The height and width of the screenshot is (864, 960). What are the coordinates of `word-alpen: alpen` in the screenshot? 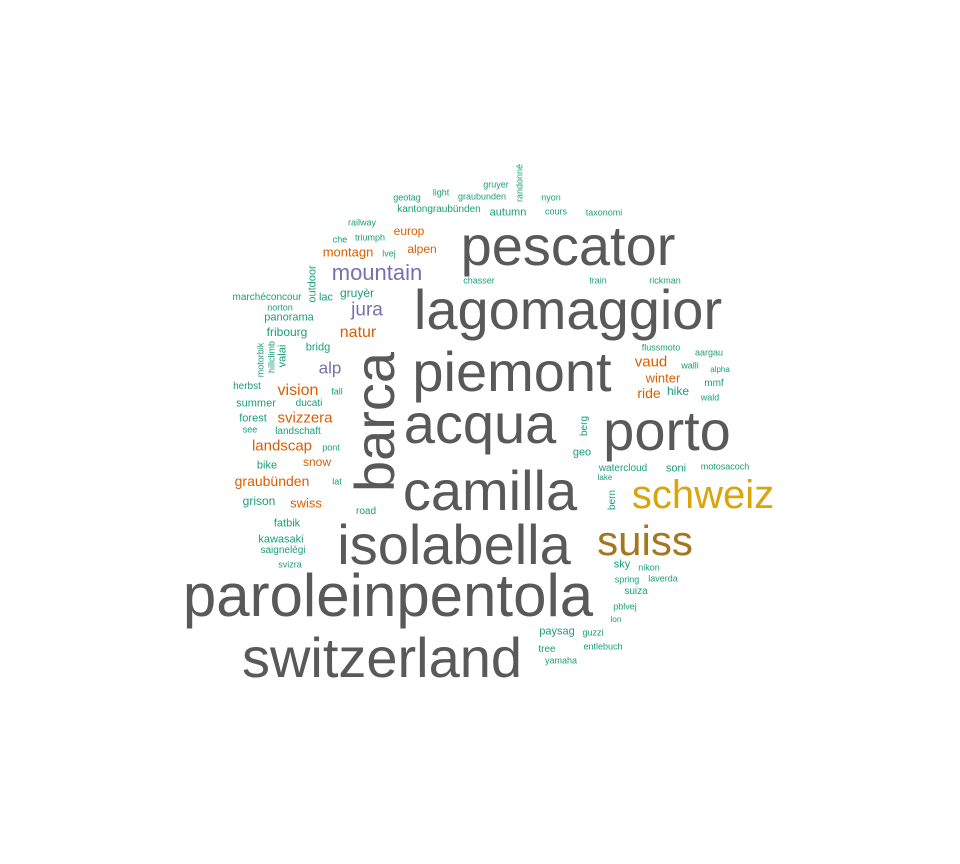 It's located at (422, 249).